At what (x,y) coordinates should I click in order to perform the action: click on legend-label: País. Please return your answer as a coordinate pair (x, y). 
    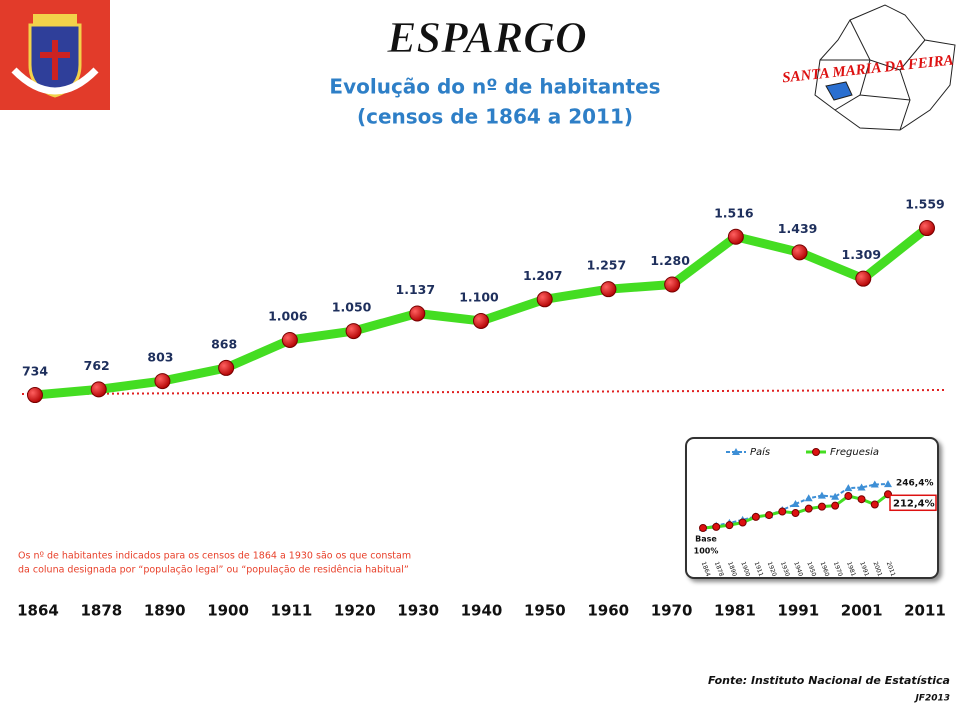
    Looking at the image, I should click on (760, 452).